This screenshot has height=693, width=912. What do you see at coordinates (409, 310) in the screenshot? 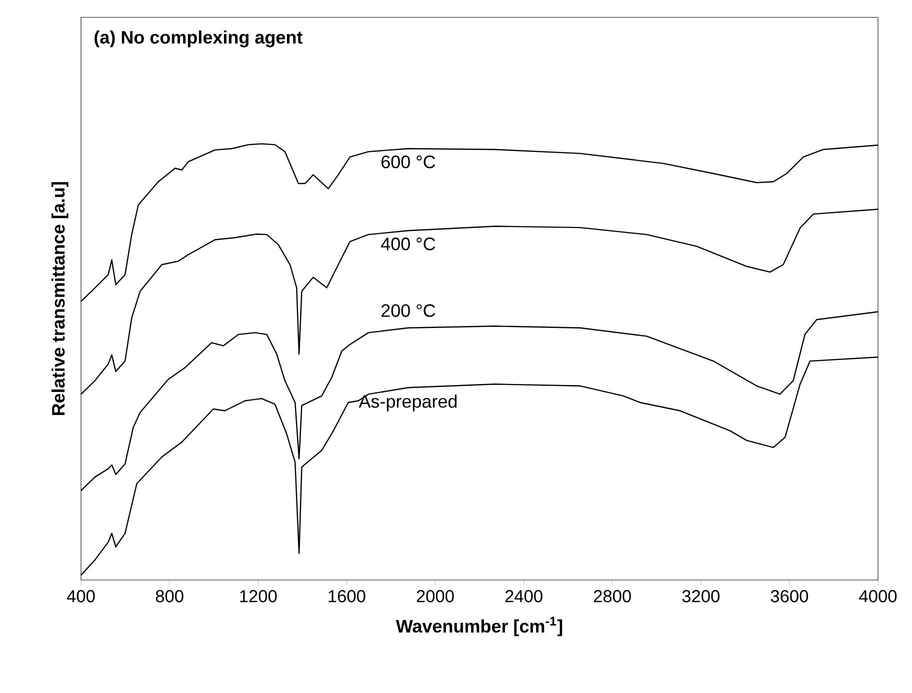
I see `series-label: 200 °C` at bounding box center [409, 310].